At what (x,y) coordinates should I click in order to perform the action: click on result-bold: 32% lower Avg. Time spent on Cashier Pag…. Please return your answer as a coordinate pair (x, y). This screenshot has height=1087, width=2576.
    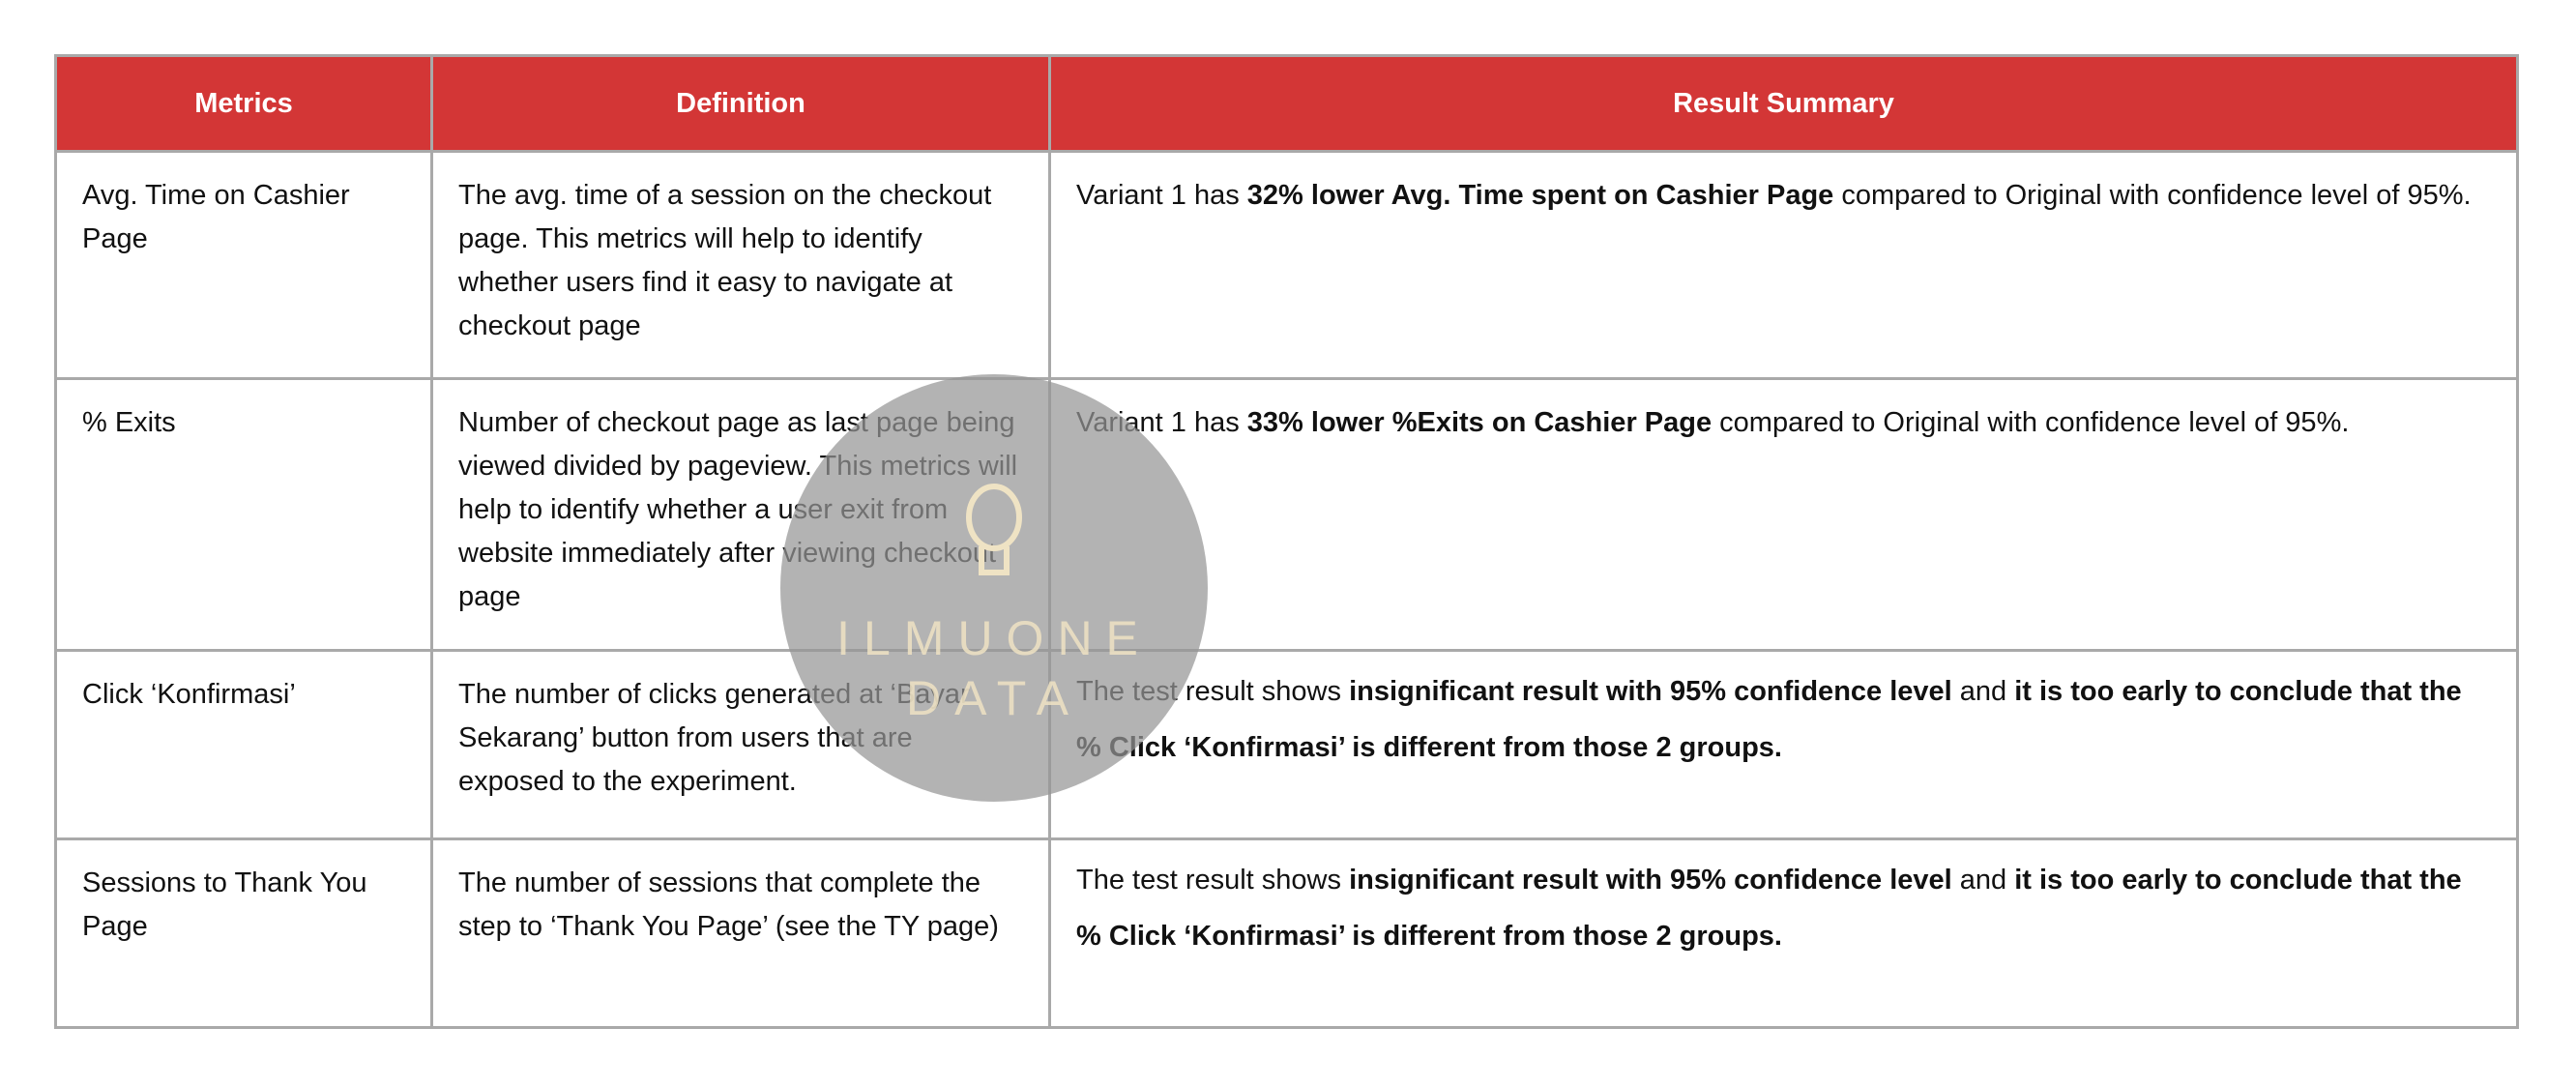
    Looking at the image, I should click on (1540, 195).